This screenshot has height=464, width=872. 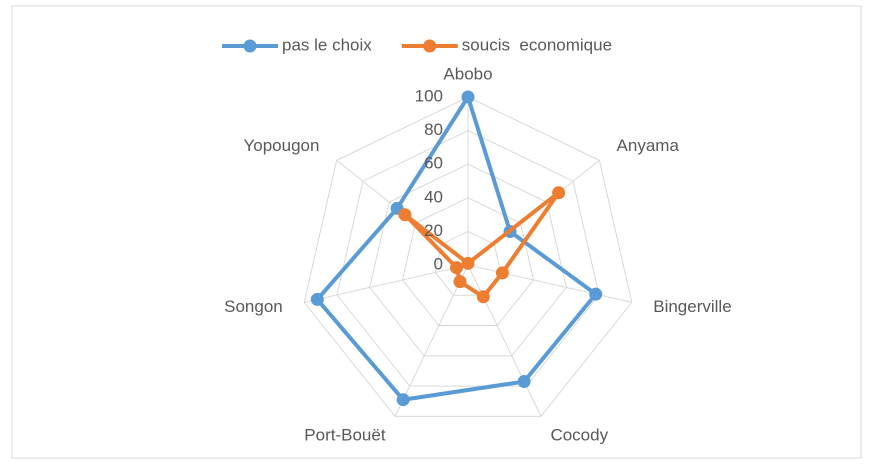 I want to click on y-tick-label: 80, so click(x=433, y=129).